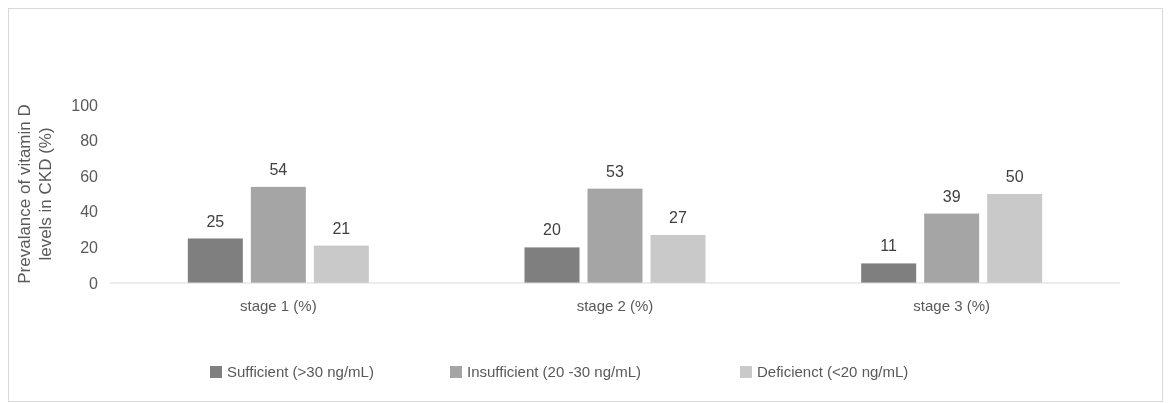  What do you see at coordinates (94, 283) in the screenshot?
I see `y-tick-label: 0` at bounding box center [94, 283].